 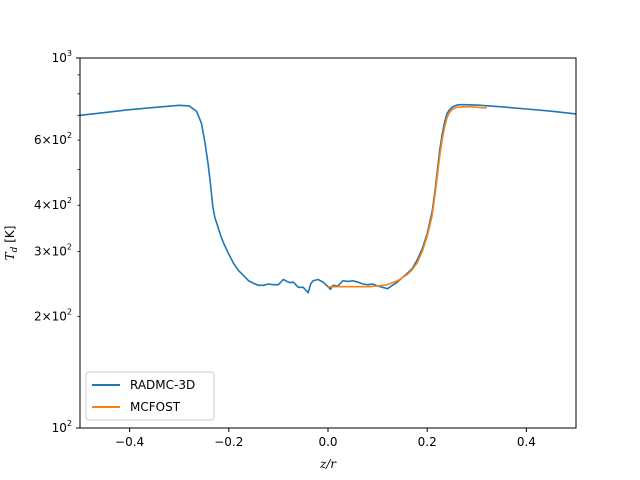 What do you see at coordinates (162, 385) in the screenshot?
I see `legend-label-radmc: RADMC-3D` at bounding box center [162, 385].